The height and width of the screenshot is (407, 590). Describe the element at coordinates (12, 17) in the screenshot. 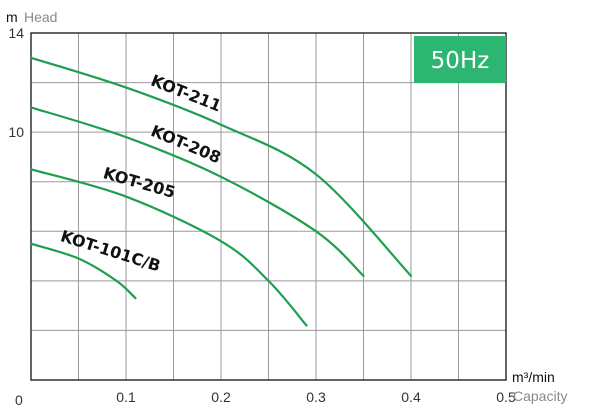

I see `y-axis-unit: m` at that location.